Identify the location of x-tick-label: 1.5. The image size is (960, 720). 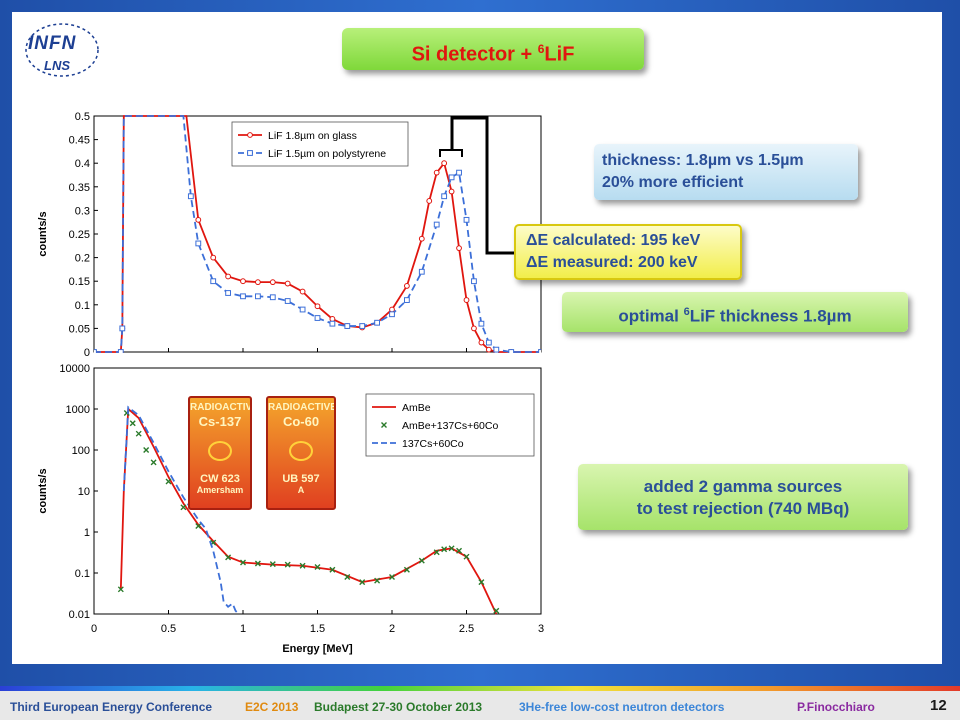
(317, 629).